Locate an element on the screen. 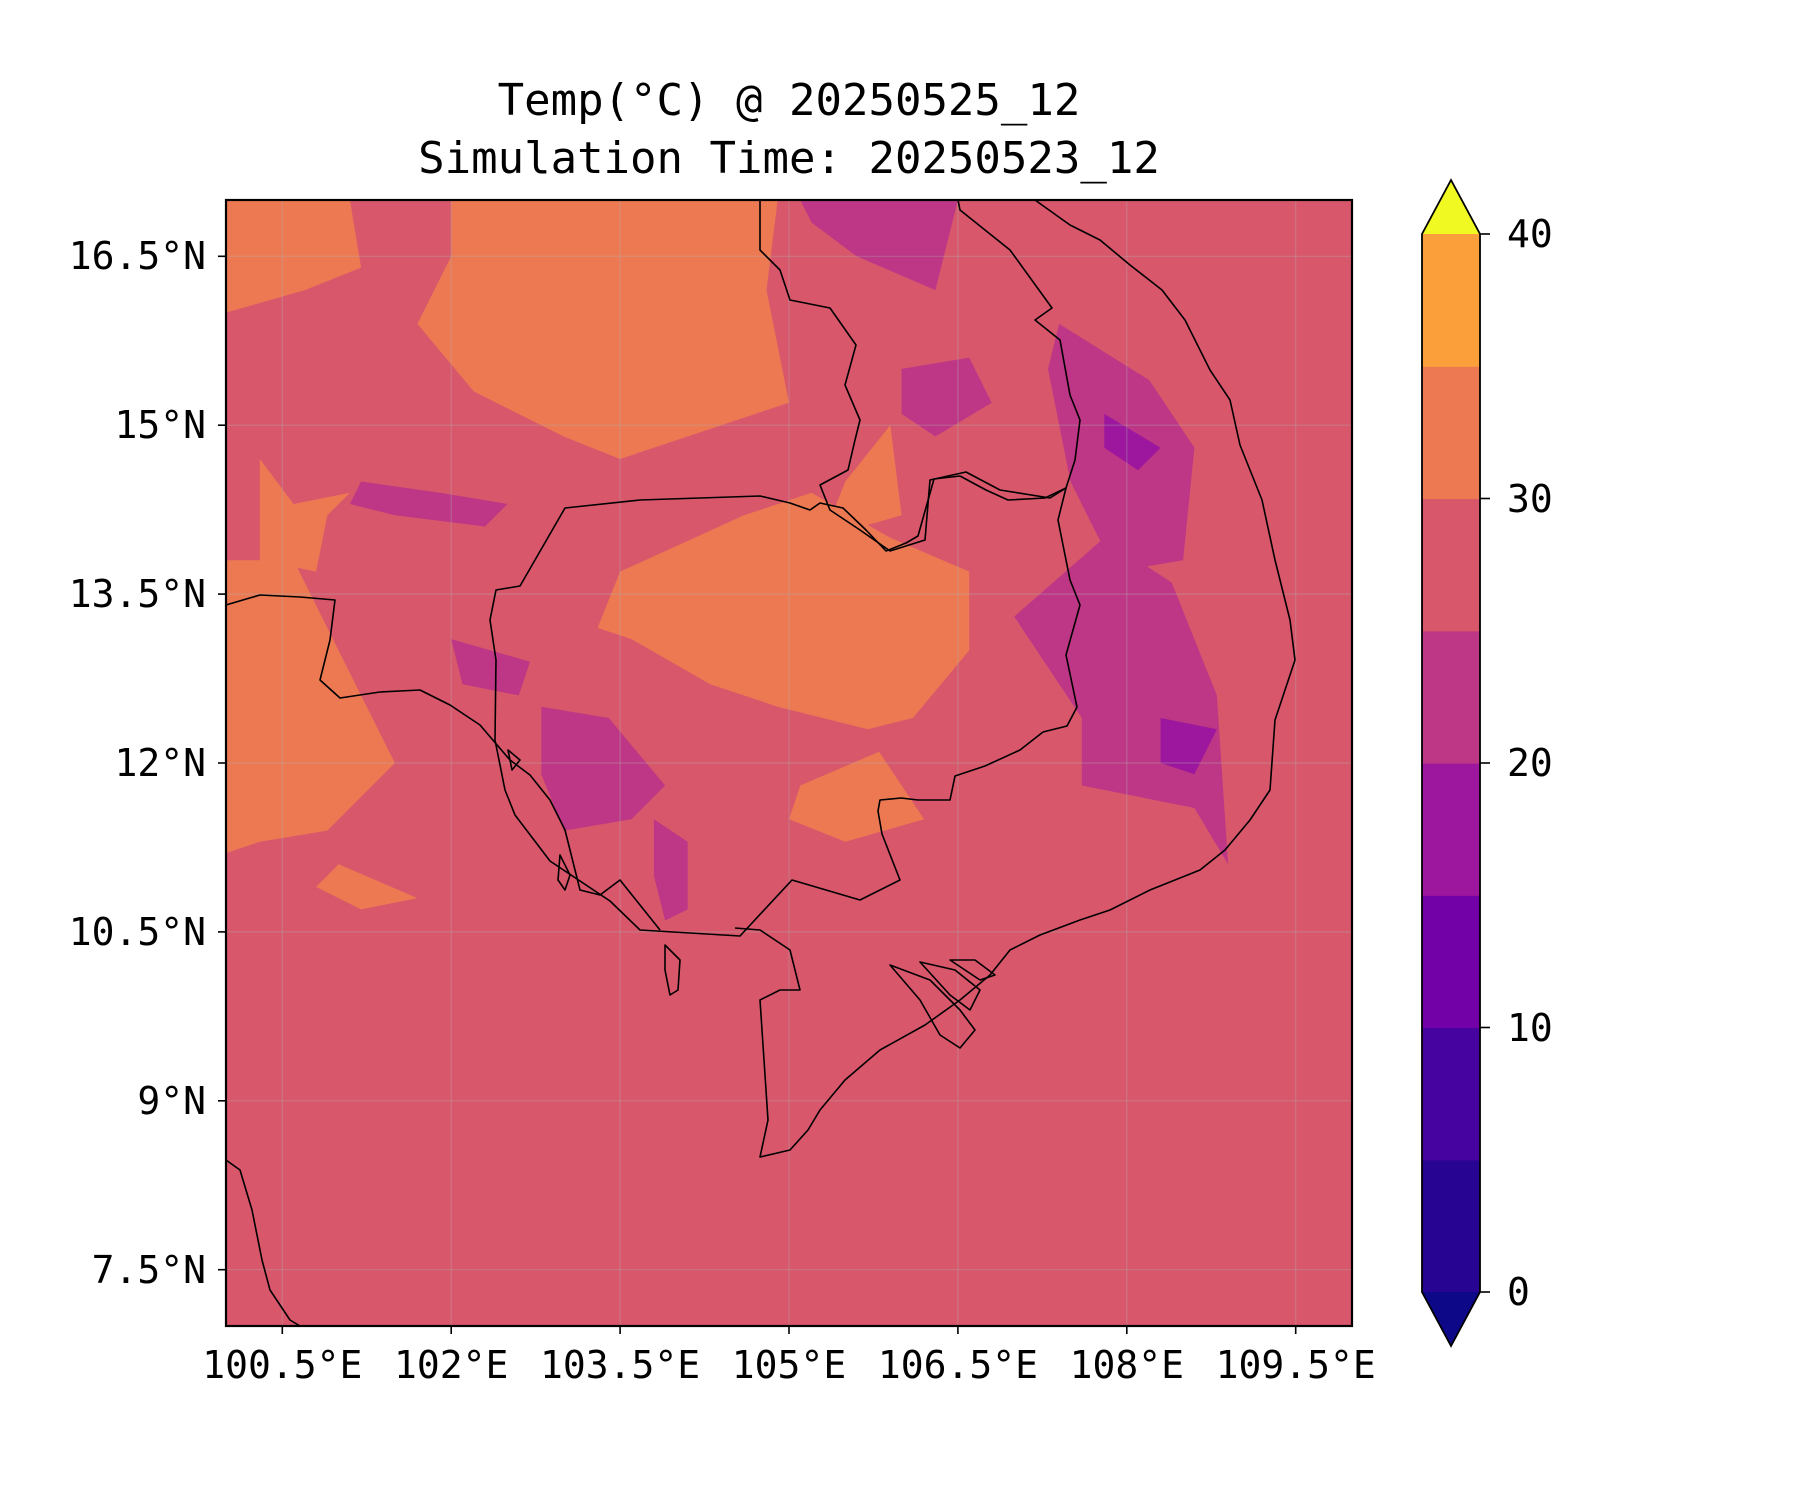 The height and width of the screenshot is (1500, 1800). colorbar is located at coordinates (1455, 763).